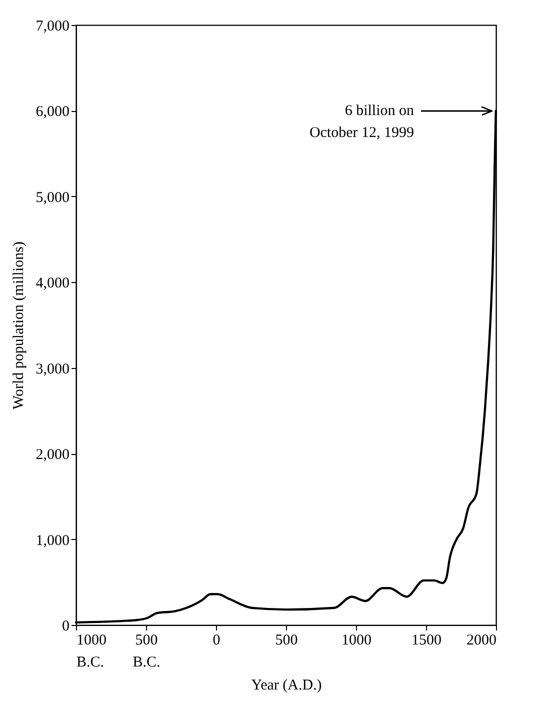 The width and height of the screenshot is (543, 716). I want to click on x-tick-label: 500, so click(286, 640).